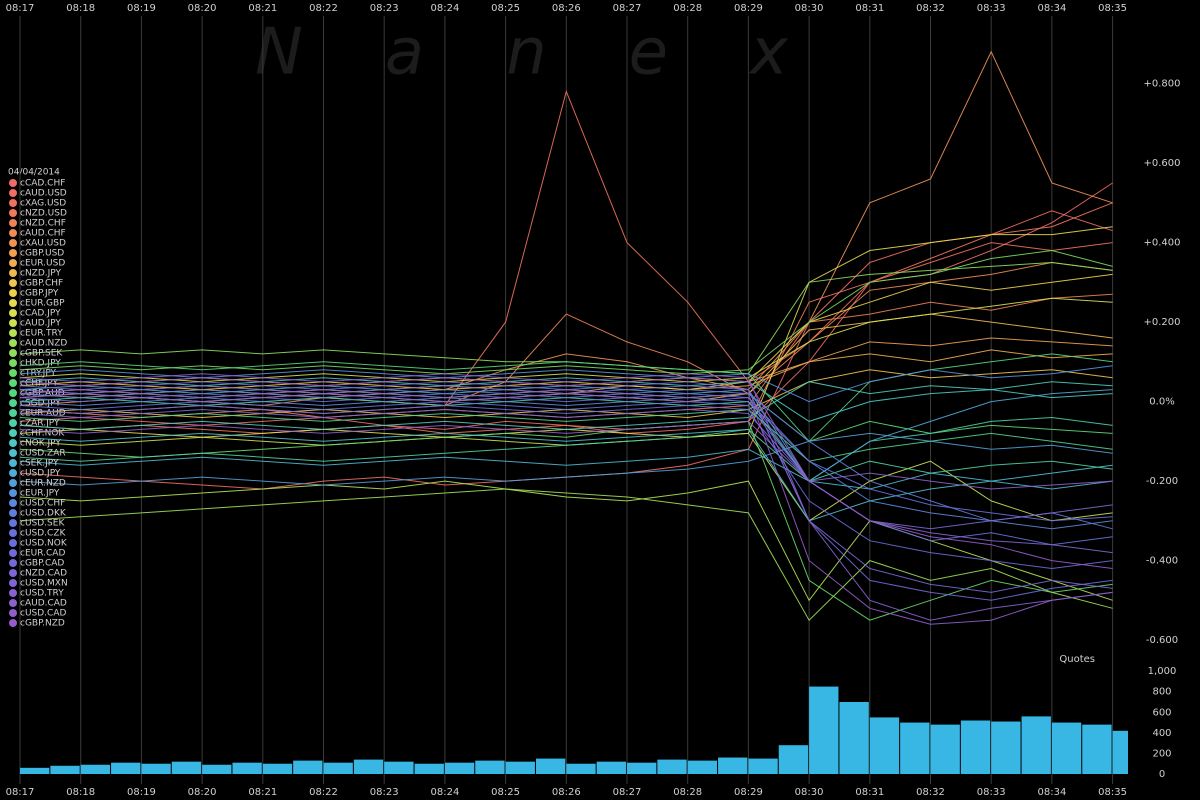  Describe the element at coordinates (40, 404) in the screenshot. I see `legend-label: cSGD.JPY` at that location.